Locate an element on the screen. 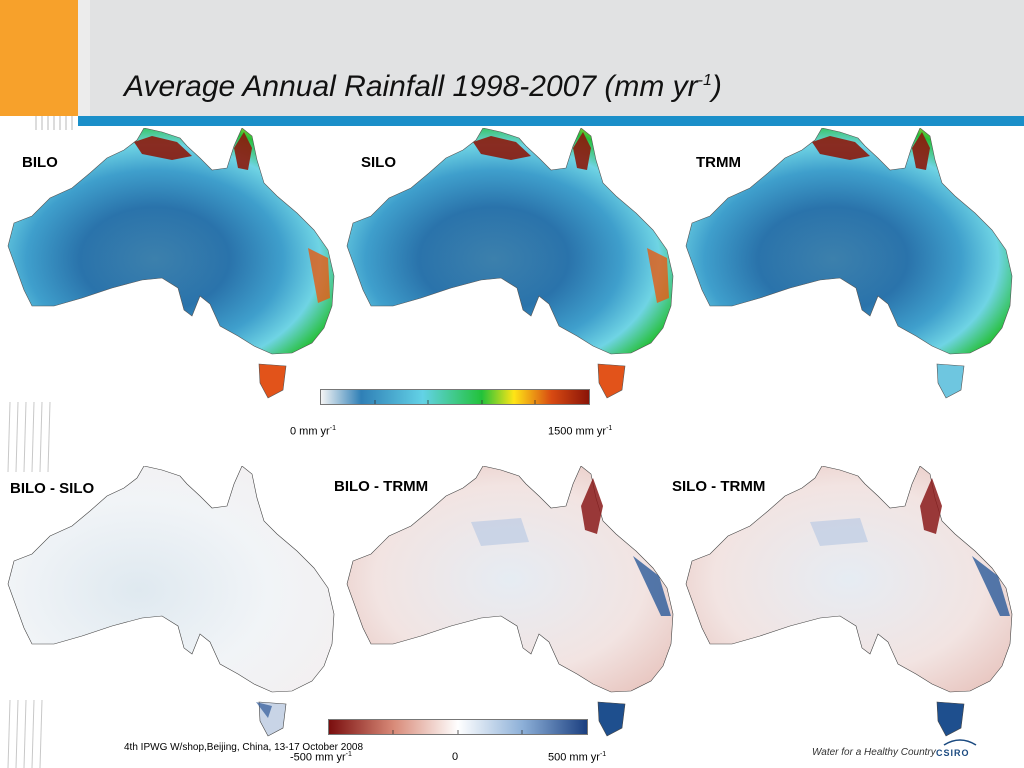  map-label-silo-trmm: SILO - TRMM is located at coordinates (719, 486).